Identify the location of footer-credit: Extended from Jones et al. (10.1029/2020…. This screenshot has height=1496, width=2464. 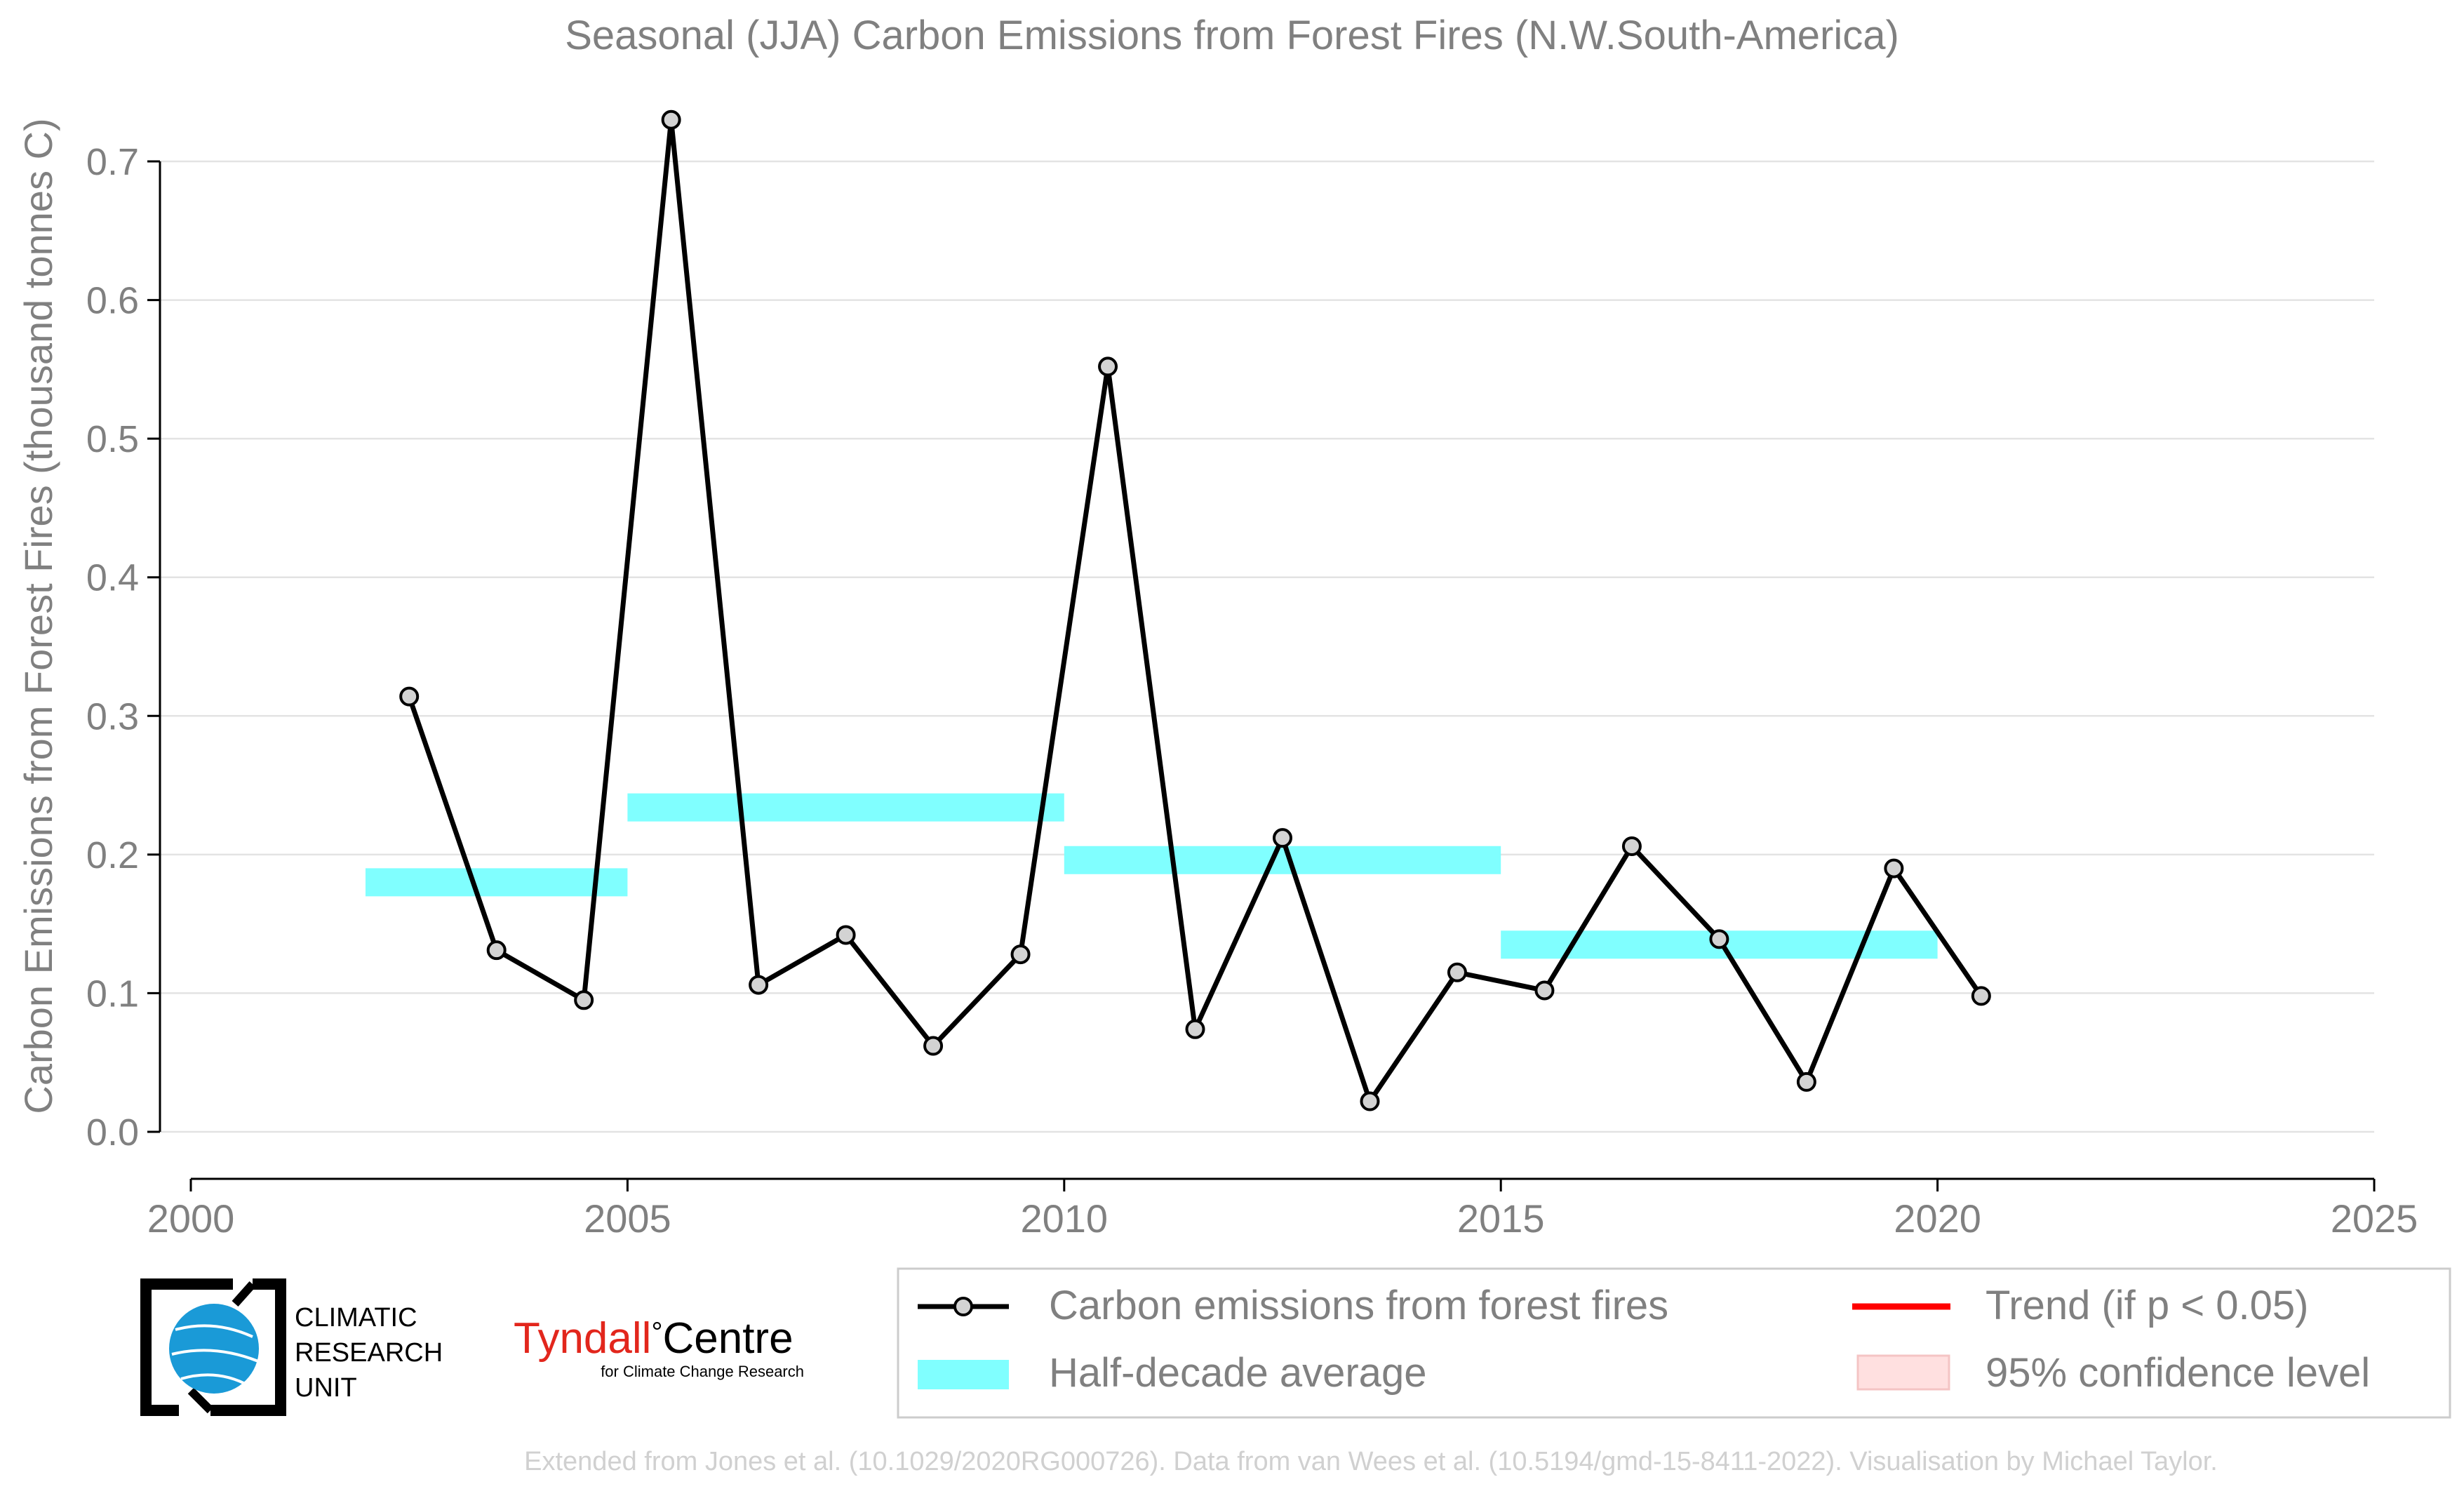
(1371, 1461).